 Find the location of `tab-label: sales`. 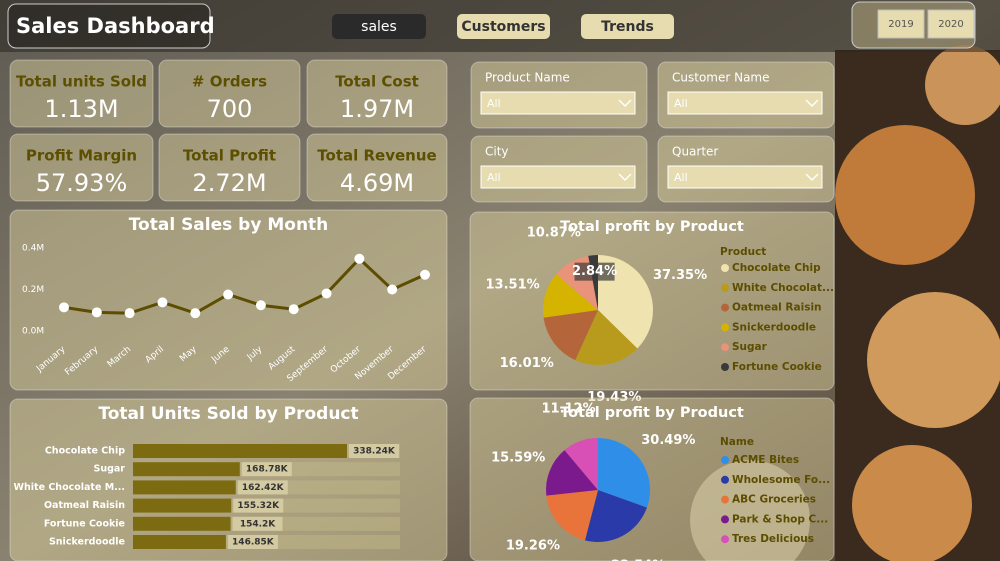

tab-label: sales is located at coordinates (379, 27).